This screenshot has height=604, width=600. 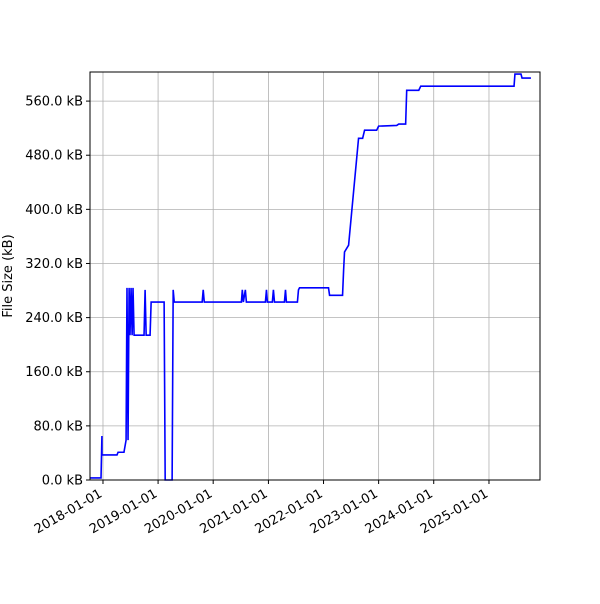 What do you see at coordinates (54, 210) in the screenshot?
I see `y-tick-label: 400.0 kB` at bounding box center [54, 210].